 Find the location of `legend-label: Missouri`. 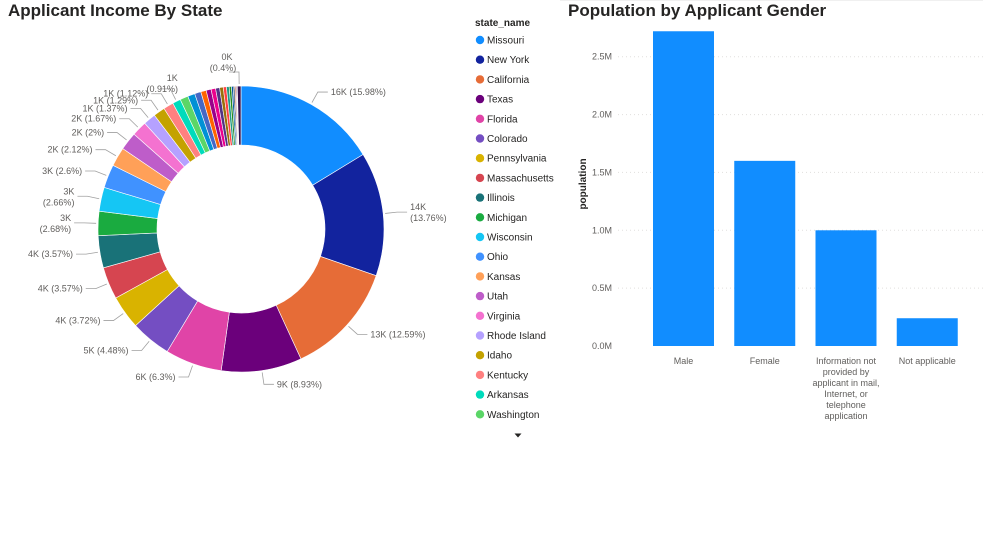

legend-label: Missouri is located at coordinates (505, 41).